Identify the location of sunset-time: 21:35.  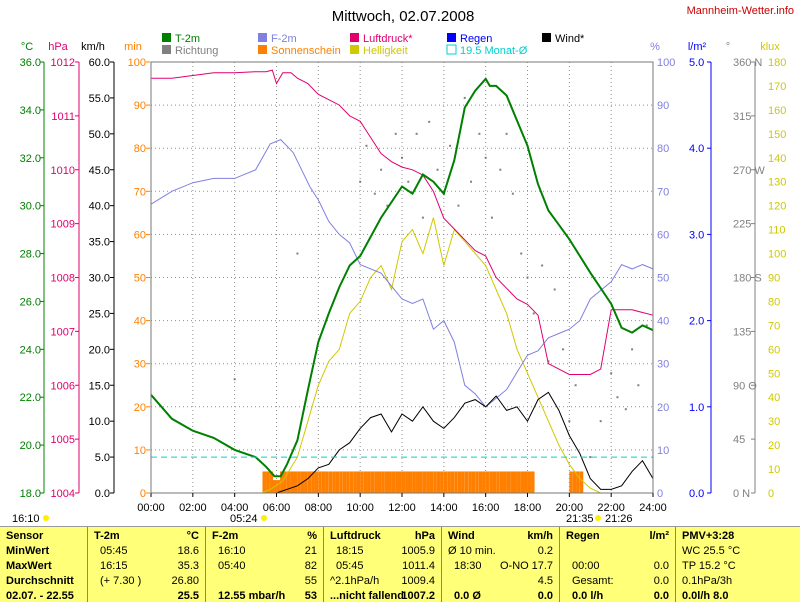
(580, 519).